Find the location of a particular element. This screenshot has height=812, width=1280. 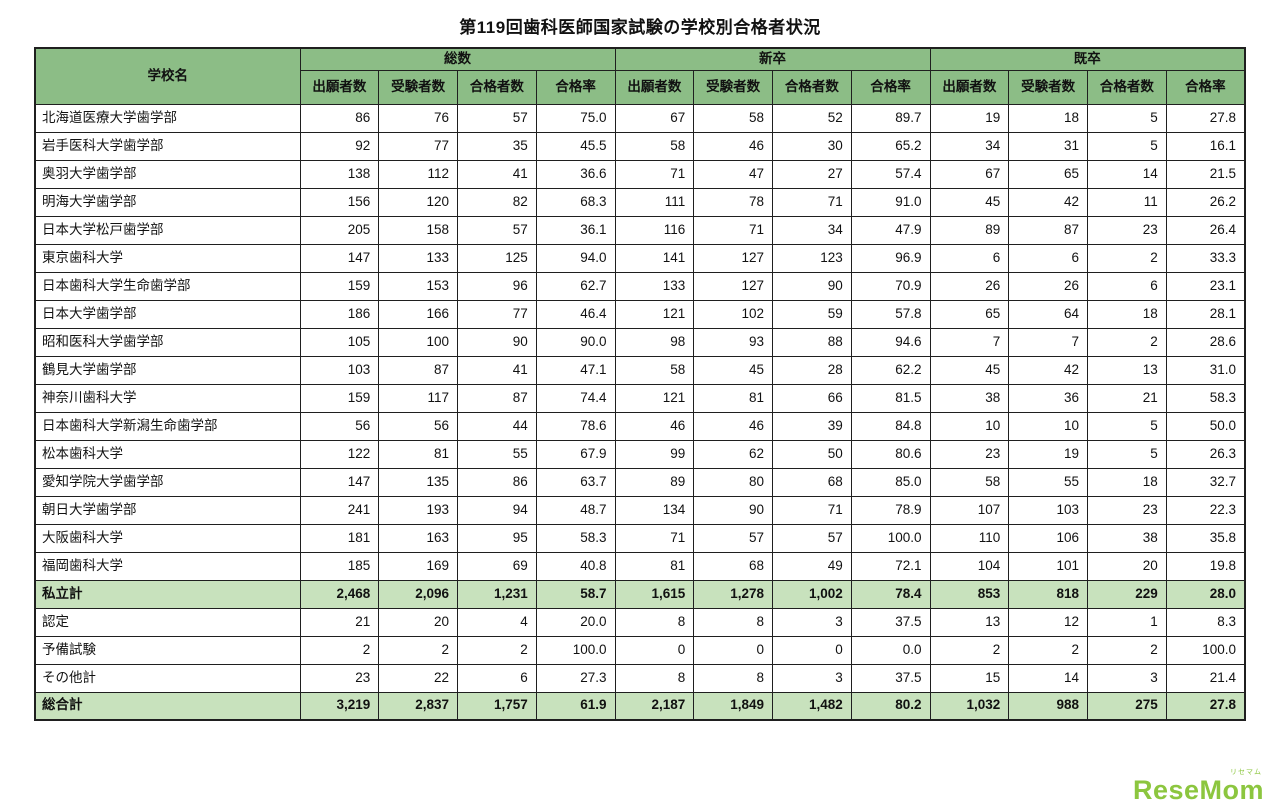

value-cell: 58 is located at coordinates (733, 118).